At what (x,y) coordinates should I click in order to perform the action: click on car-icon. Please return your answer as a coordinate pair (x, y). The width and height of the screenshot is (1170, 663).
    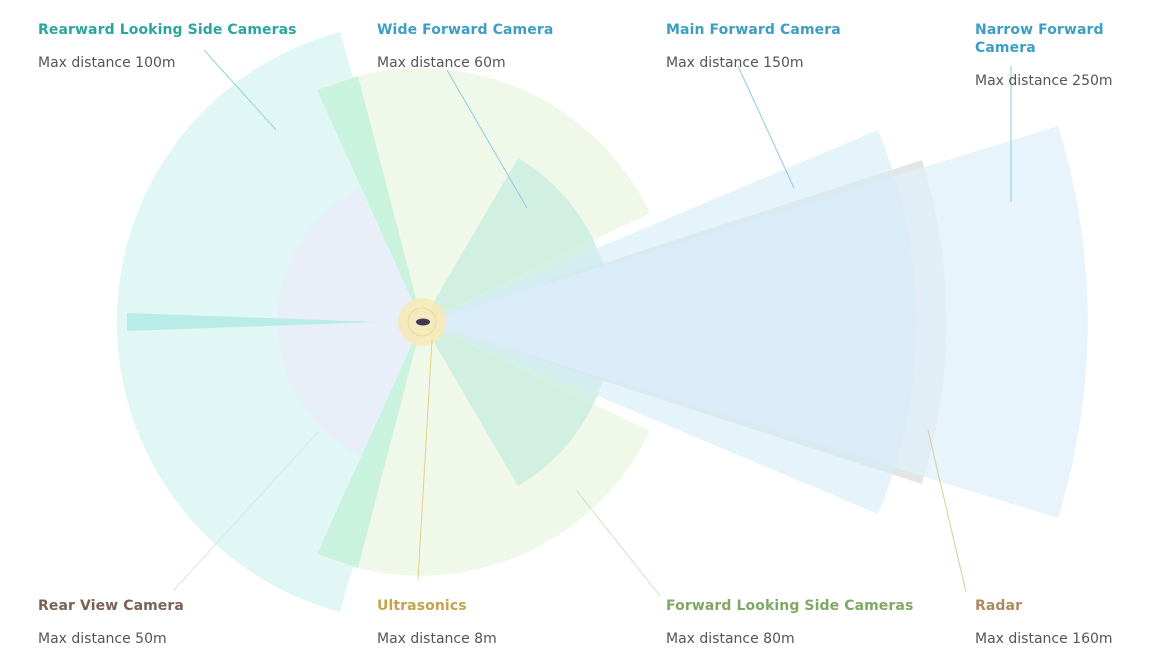
    Looking at the image, I should click on (423, 322).